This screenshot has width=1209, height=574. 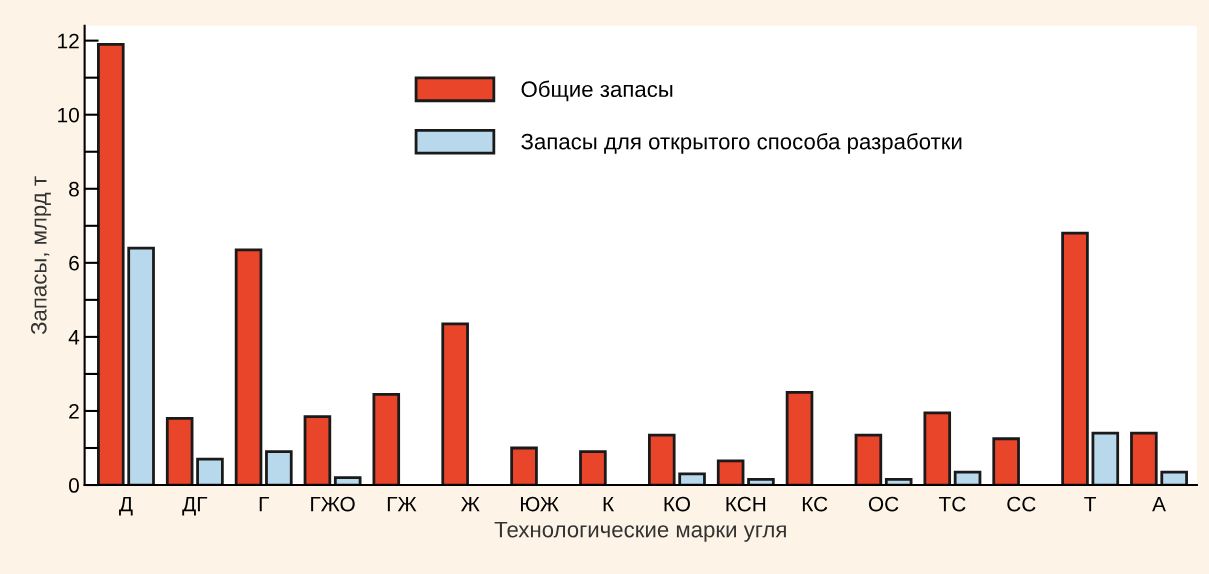 I want to click on x-axis-title: Технологические марки угля, so click(x=640, y=531).